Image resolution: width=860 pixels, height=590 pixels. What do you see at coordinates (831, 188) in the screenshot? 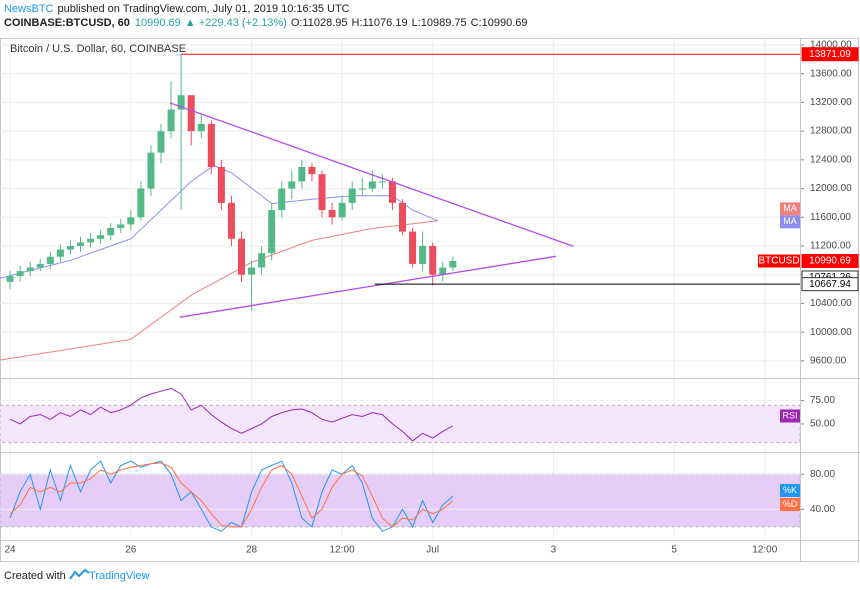
I see `y-tick-label: 12000.00` at bounding box center [831, 188].